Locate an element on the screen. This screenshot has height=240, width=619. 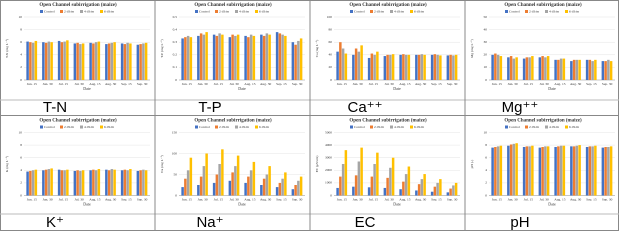
y-tick-label: 20 is located at coordinates (486, 55).